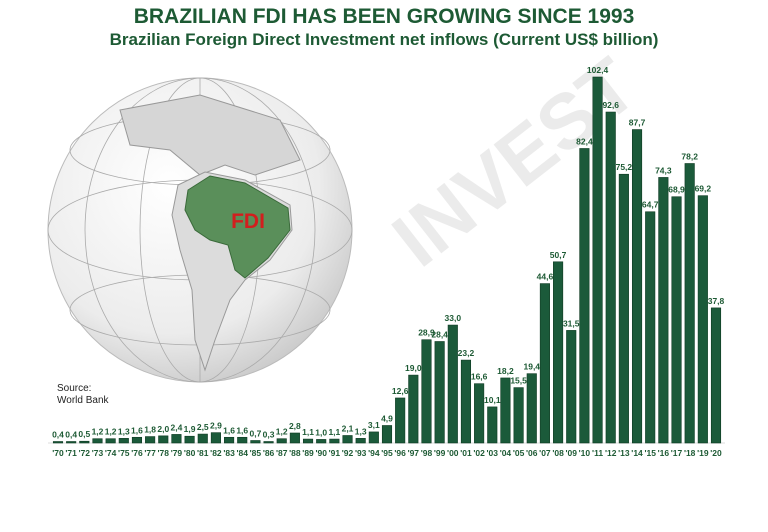 This screenshot has height=532, width=768. What do you see at coordinates (571, 323) in the screenshot?
I see `data-label: 31,5` at bounding box center [571, 323].